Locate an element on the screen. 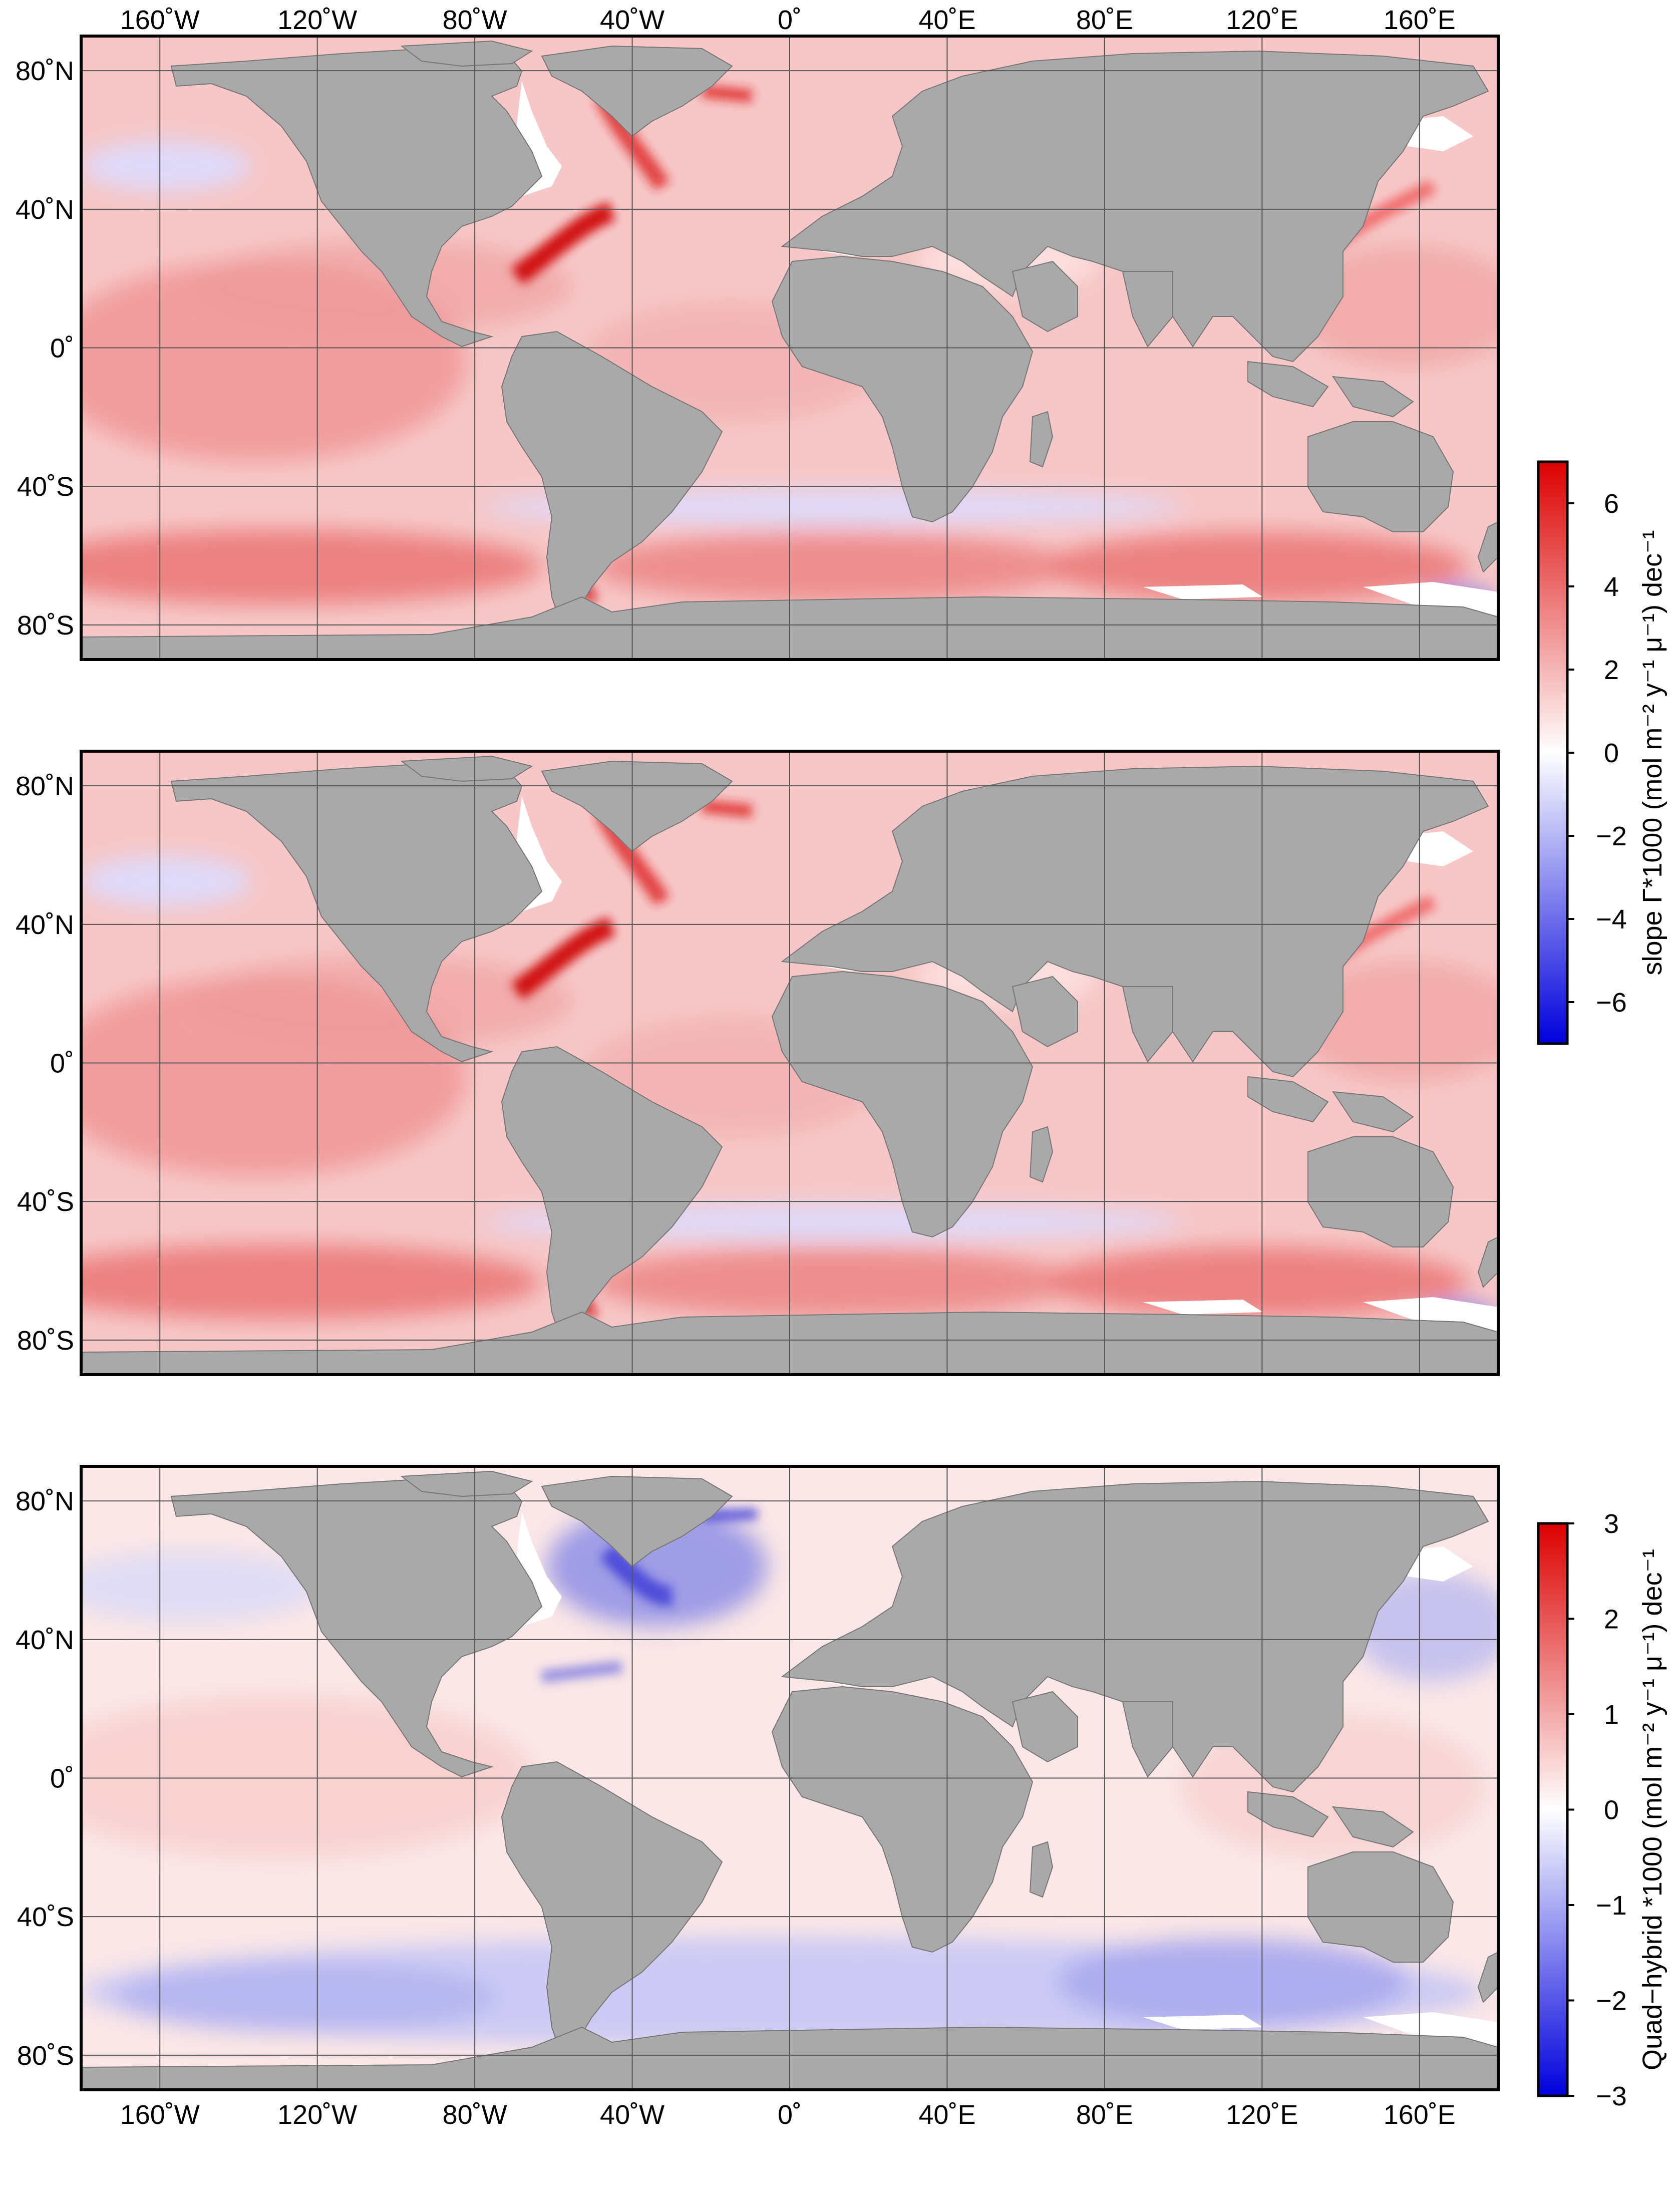 The image size is (1680, 2205). lon-label-top: 0˚ is located at coordinates (790, 20).